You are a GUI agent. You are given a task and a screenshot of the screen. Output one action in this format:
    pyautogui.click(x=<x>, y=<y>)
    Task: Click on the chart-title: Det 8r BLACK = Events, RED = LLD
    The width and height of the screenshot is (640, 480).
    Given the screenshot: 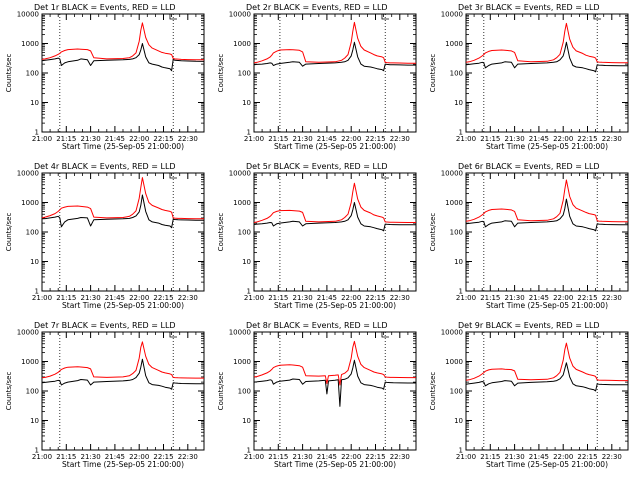 What is the action you would take?
    pyautogui.click(x=317, y=325)
    